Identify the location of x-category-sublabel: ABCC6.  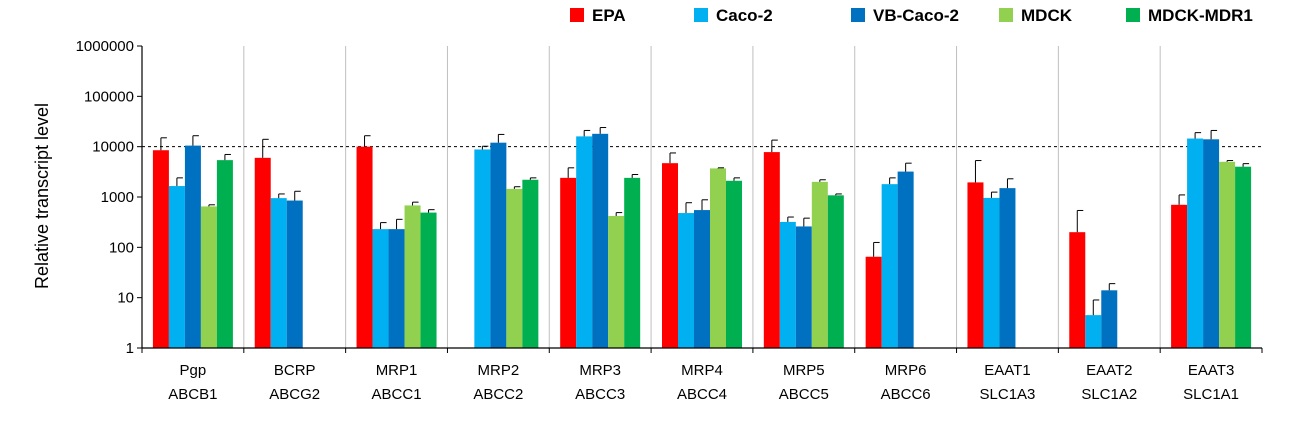
(906, 394).